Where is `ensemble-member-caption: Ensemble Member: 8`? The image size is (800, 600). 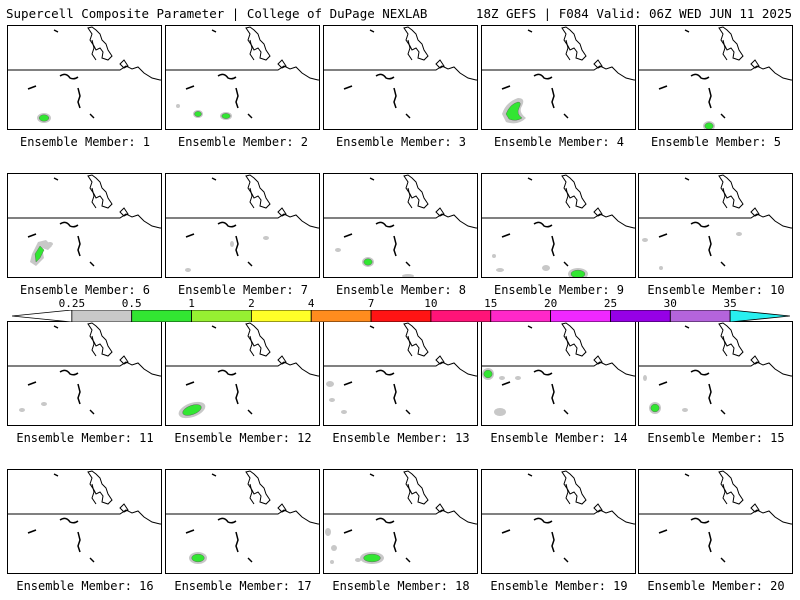 ensemble-member-caption: Ensemble Member: 8 is located at coordinates (401, 290).